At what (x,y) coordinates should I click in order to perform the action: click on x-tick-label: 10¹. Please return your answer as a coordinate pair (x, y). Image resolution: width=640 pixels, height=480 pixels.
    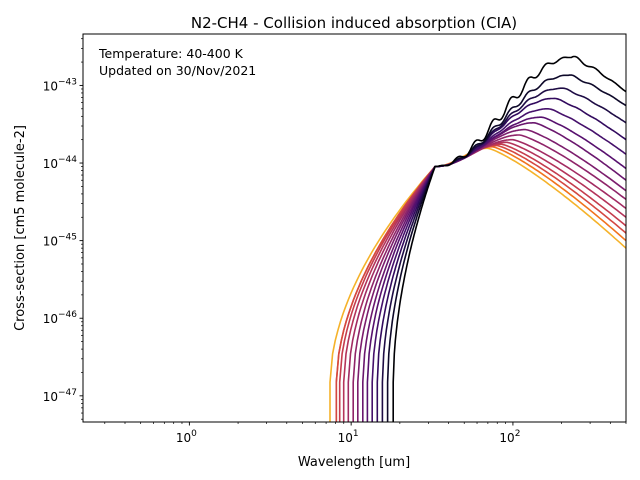
    Looking at the image, I should click on (348, 437).